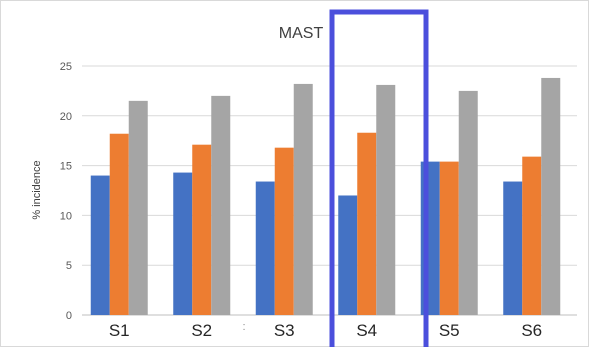 This screenshot has width=589, height=347. I want to click on y-tick-label: 25, so click(66, 67).